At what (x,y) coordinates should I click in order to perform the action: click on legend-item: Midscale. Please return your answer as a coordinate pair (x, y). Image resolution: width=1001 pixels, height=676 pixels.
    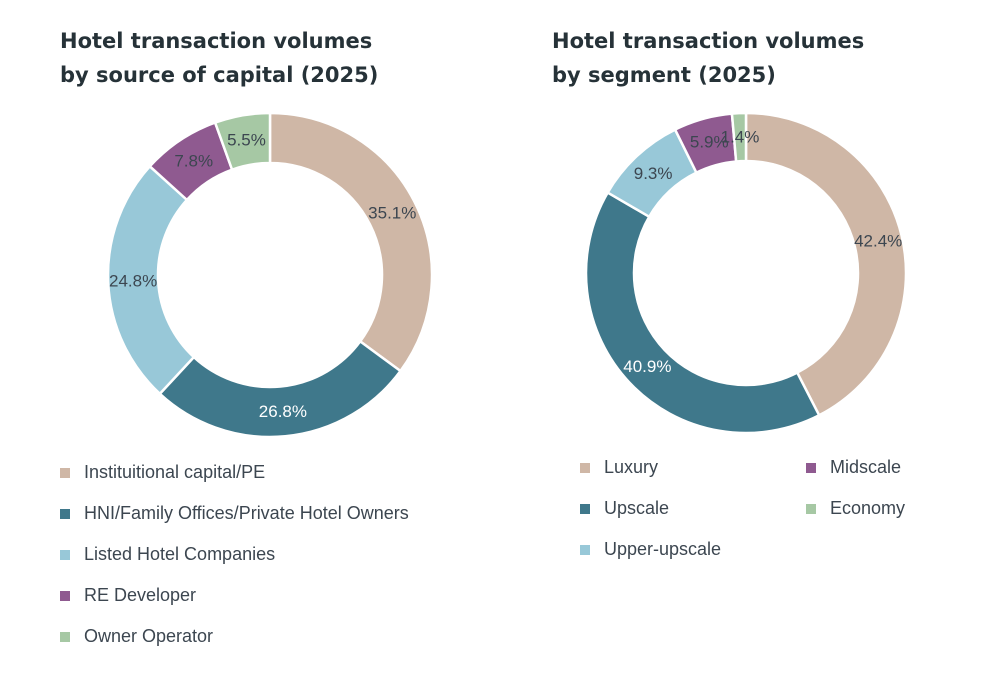
    Looking at the image, I should click on (873, 467).